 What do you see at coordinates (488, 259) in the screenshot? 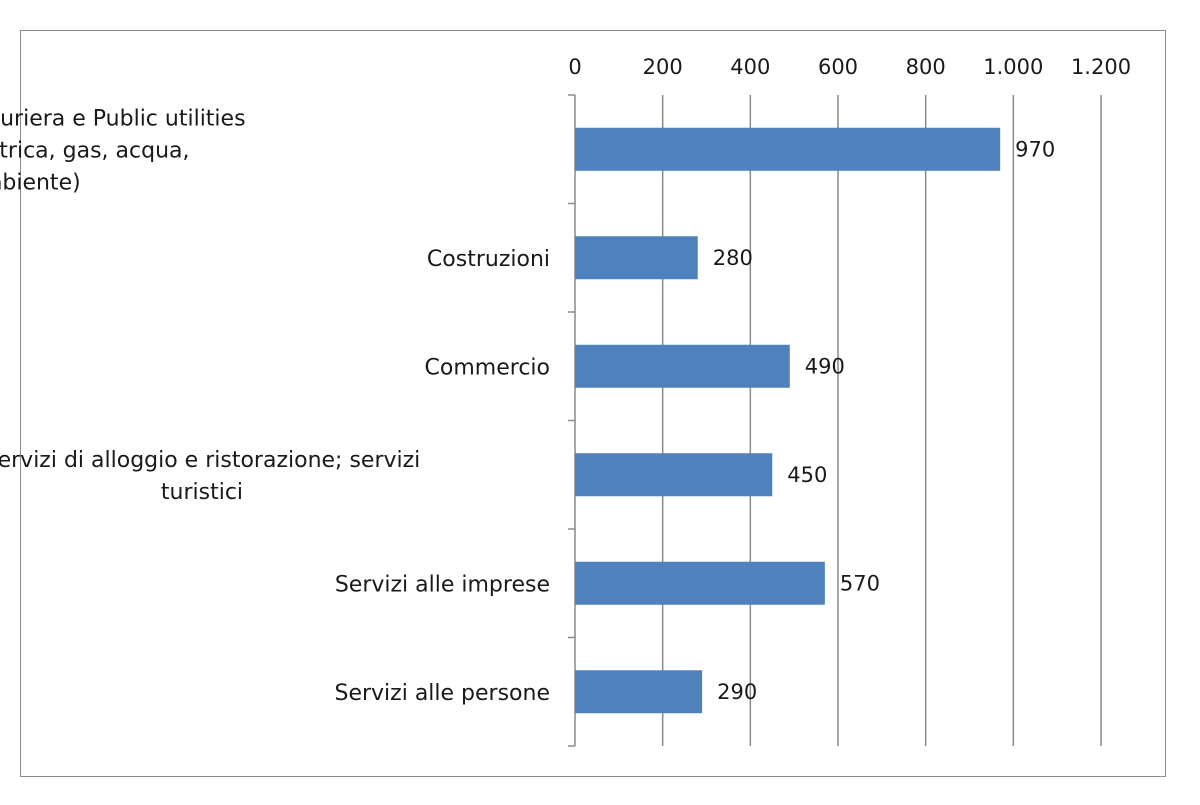
I see `category-label-1: Costruzioni` at bounding box center [488, 259].